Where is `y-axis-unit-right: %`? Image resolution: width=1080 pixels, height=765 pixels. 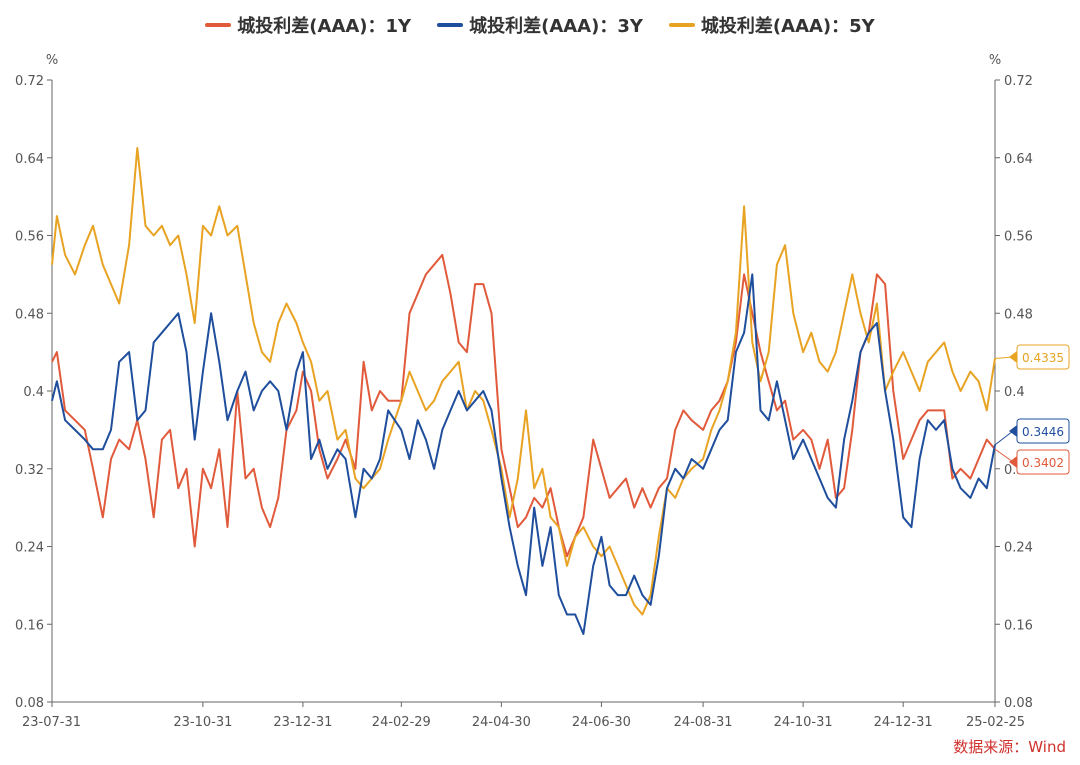
y-axis-unit-right: % is located at coordinates (995, 60).